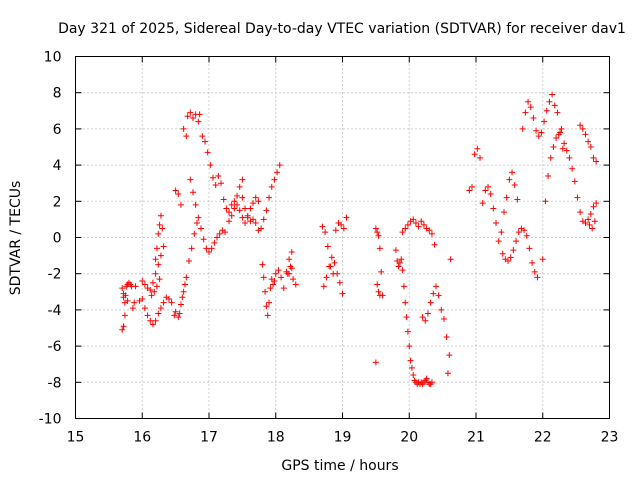  I want to click on y-tick-label: -10, so click(50, 420).